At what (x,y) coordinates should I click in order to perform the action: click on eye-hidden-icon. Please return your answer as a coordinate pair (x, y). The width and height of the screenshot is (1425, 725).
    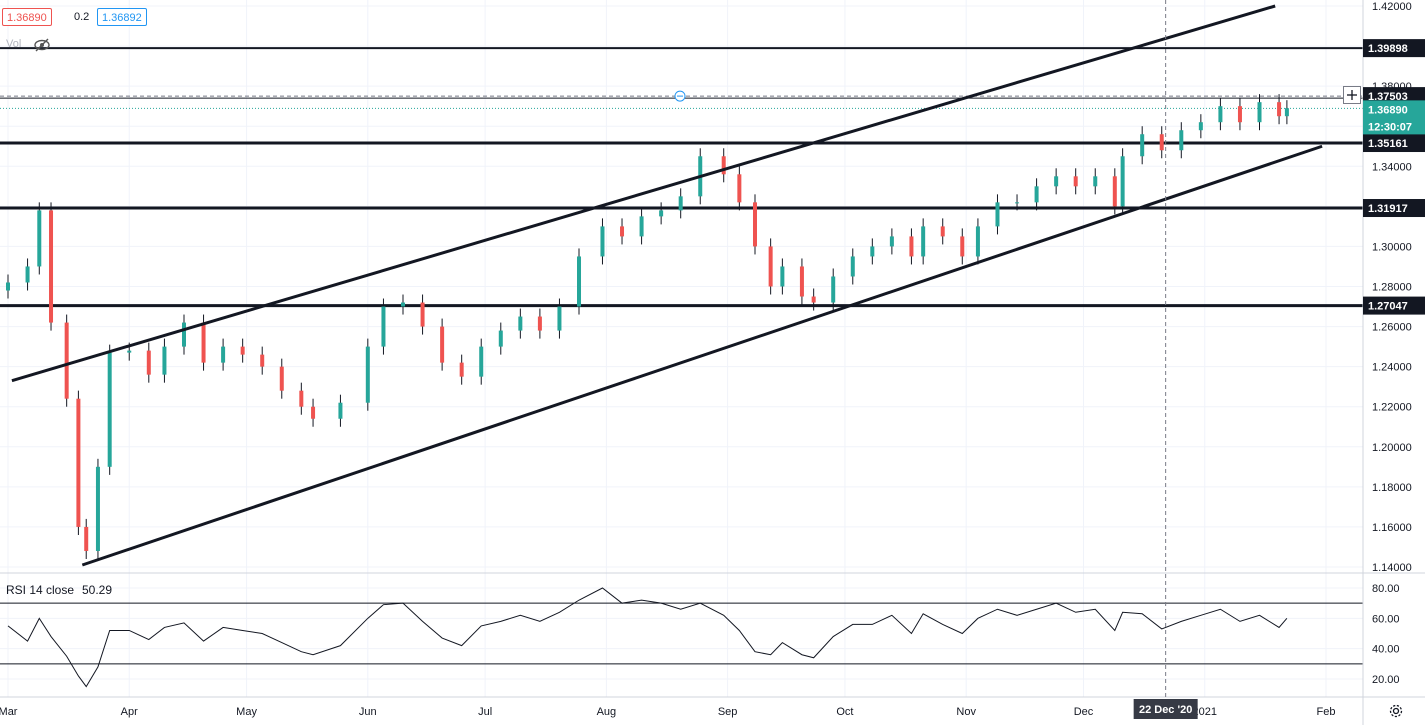
    Looking at the image, I should click on (42, 45).